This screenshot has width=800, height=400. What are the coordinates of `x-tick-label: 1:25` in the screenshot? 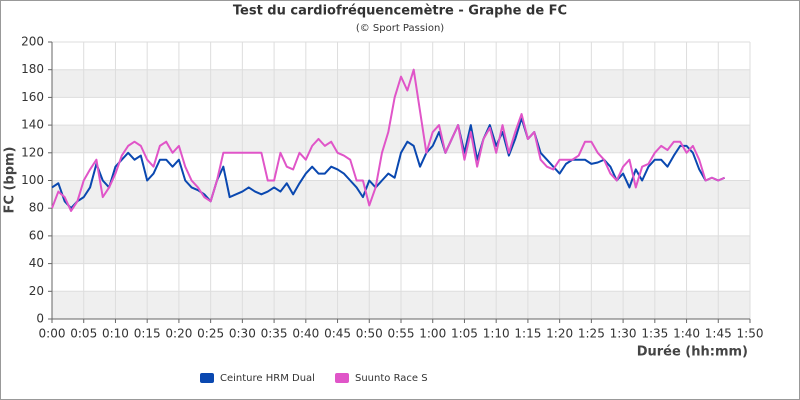 It's located at (591, 334).